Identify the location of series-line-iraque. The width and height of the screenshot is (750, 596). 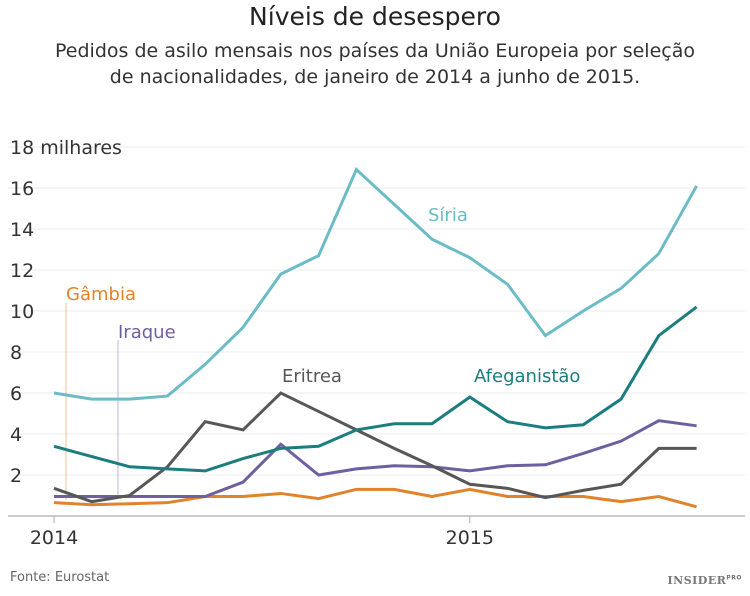
(375, 459).